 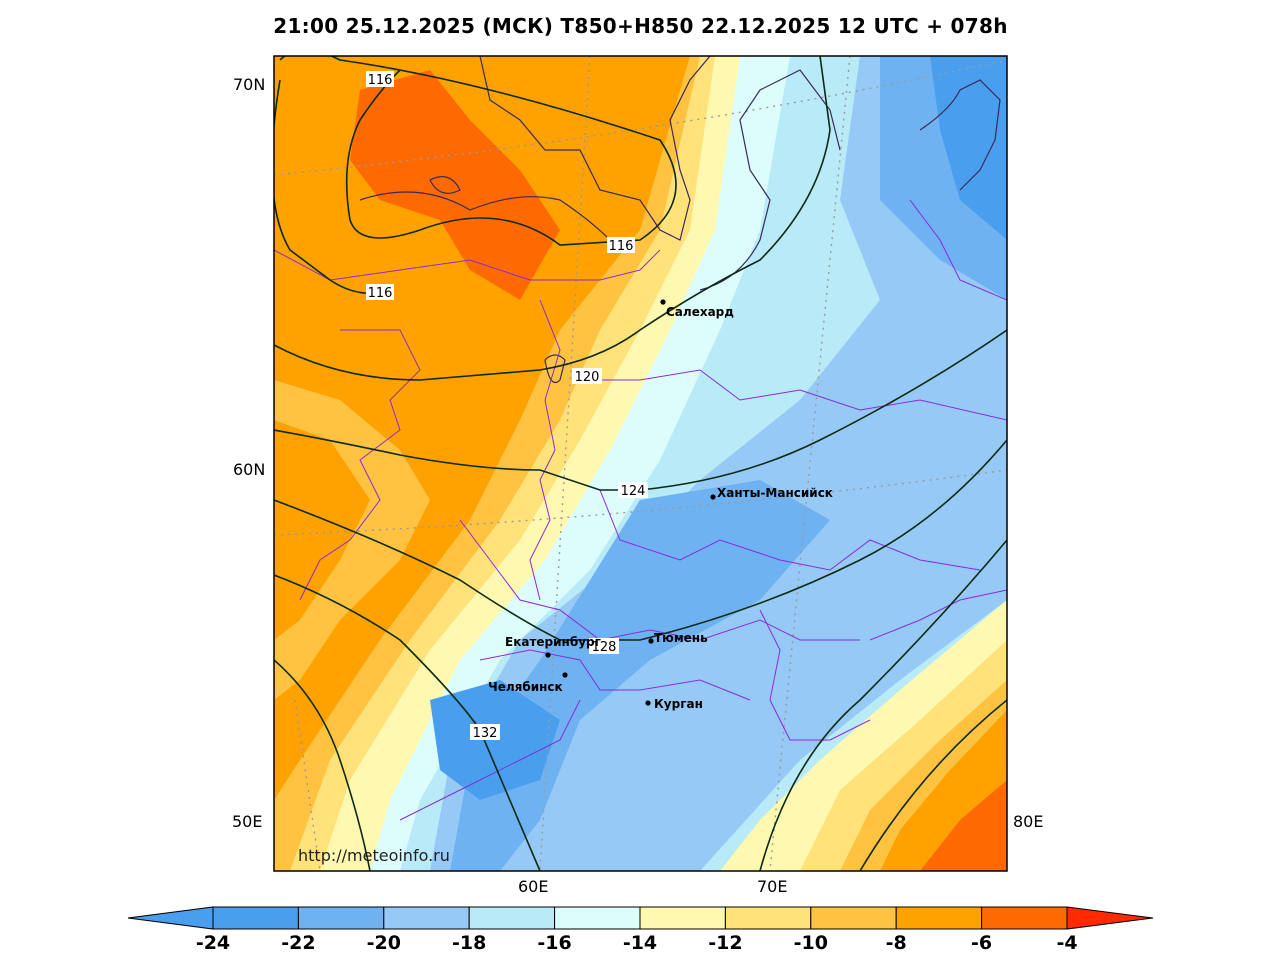 I want to click on city-label: Курган, so click(x=678, y=704).